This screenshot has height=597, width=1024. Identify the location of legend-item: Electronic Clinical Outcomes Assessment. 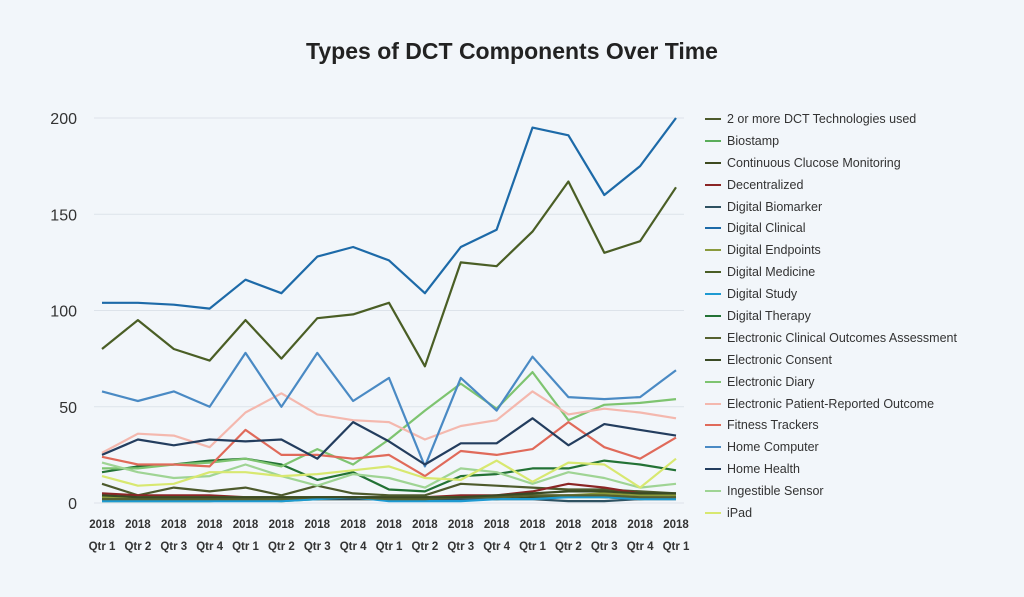
(862, 338).